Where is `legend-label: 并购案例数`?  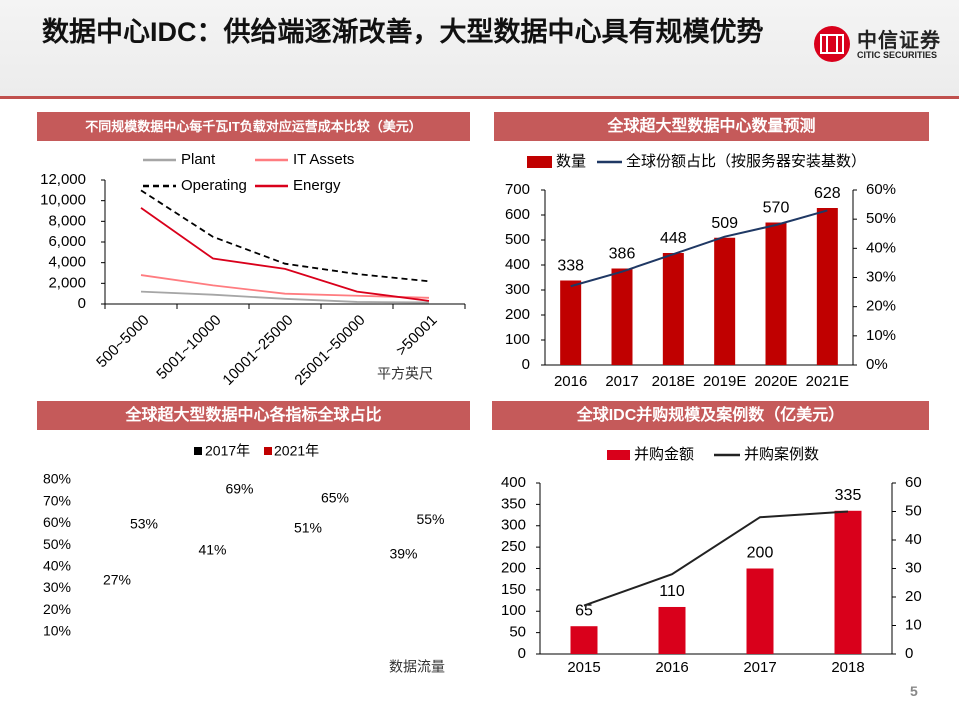
legend-label: 并购案例数 is located at coordinates (781, 454).